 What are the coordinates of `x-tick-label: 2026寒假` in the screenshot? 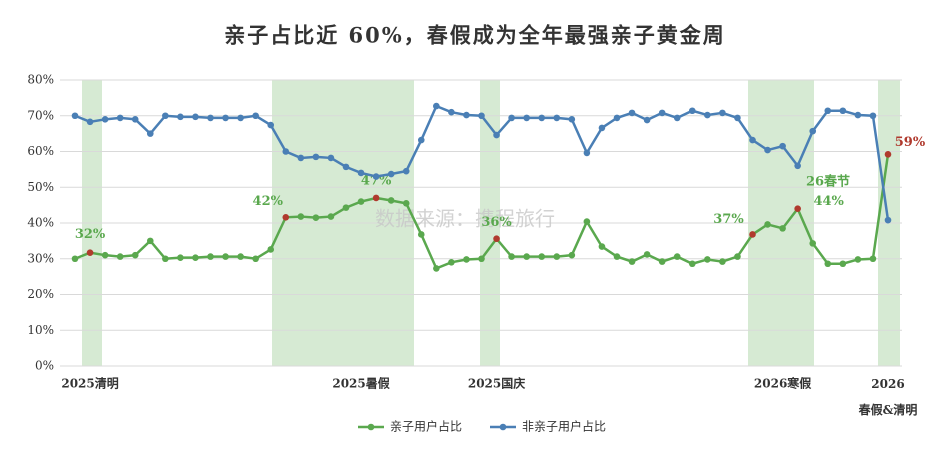 It's located at (783, 383).